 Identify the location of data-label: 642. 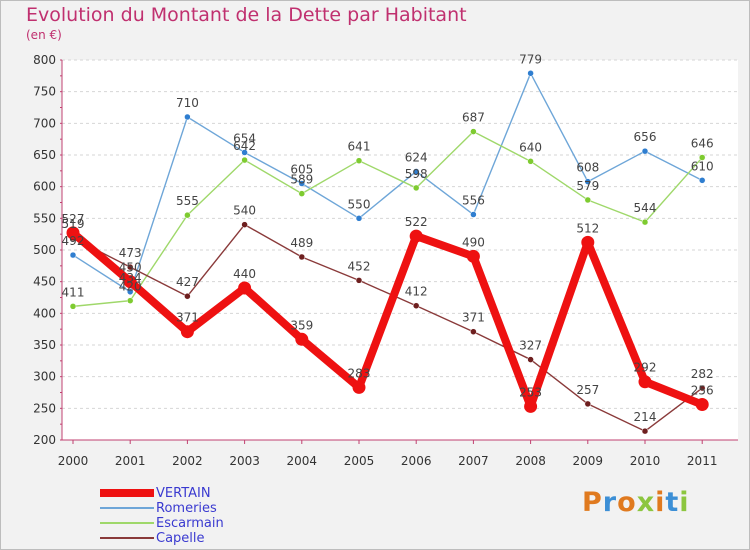
(244, 146).